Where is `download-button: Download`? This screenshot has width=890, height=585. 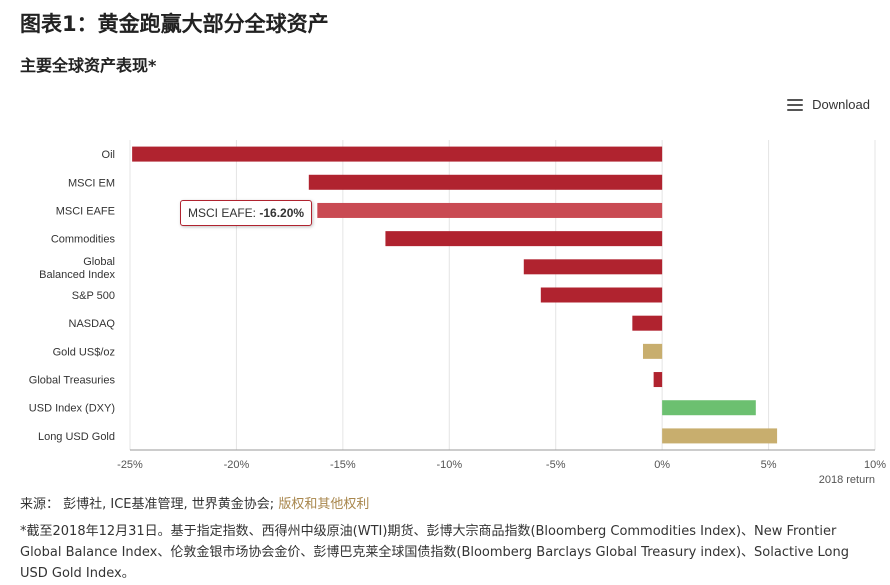
download-button: Download is located at coordinates (828, 104).